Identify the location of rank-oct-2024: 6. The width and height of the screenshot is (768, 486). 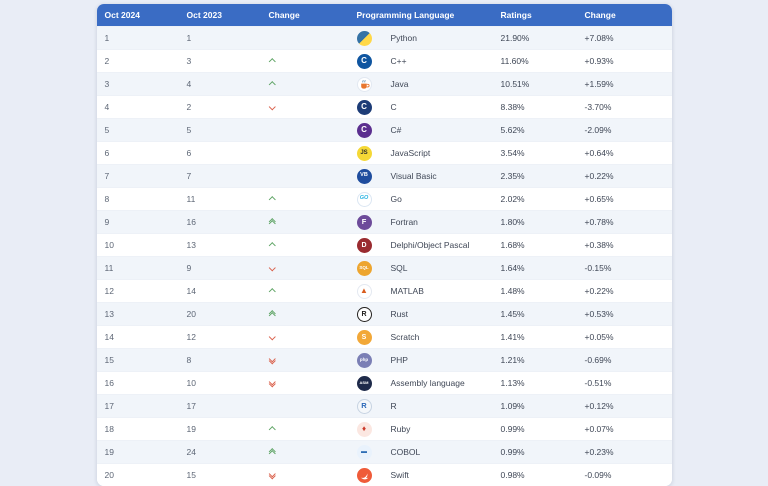
(107, 153).